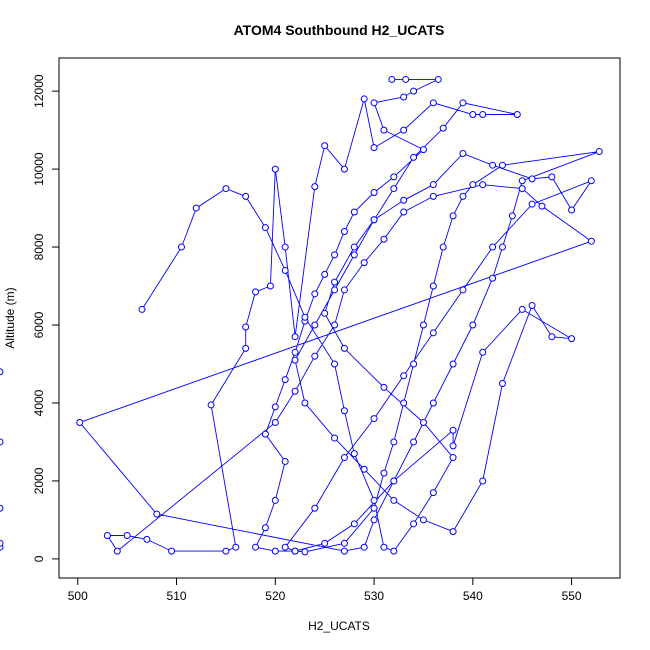 This screenshot has height=650, width=650. Describe the element at coordinates (10, 317) in the screenshot. I see `y-axis-label: Altitude (m)` at that location.